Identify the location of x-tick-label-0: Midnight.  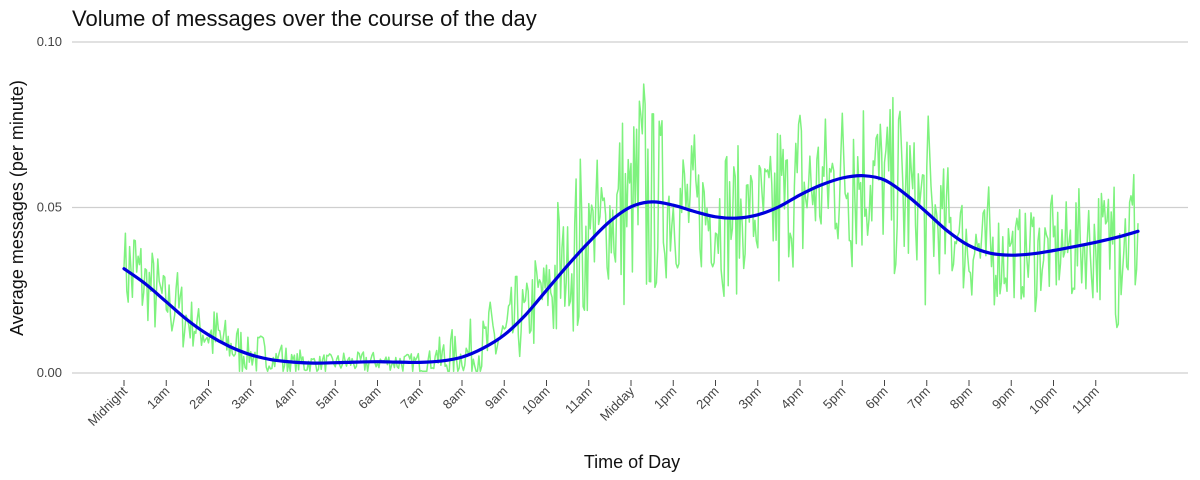
(108, 406).